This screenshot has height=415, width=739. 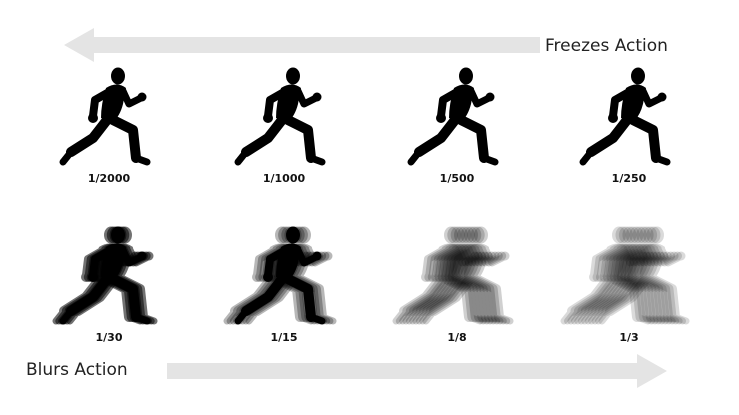 I want to click on shutter-item: 1/30, so click(x=109, y=290).